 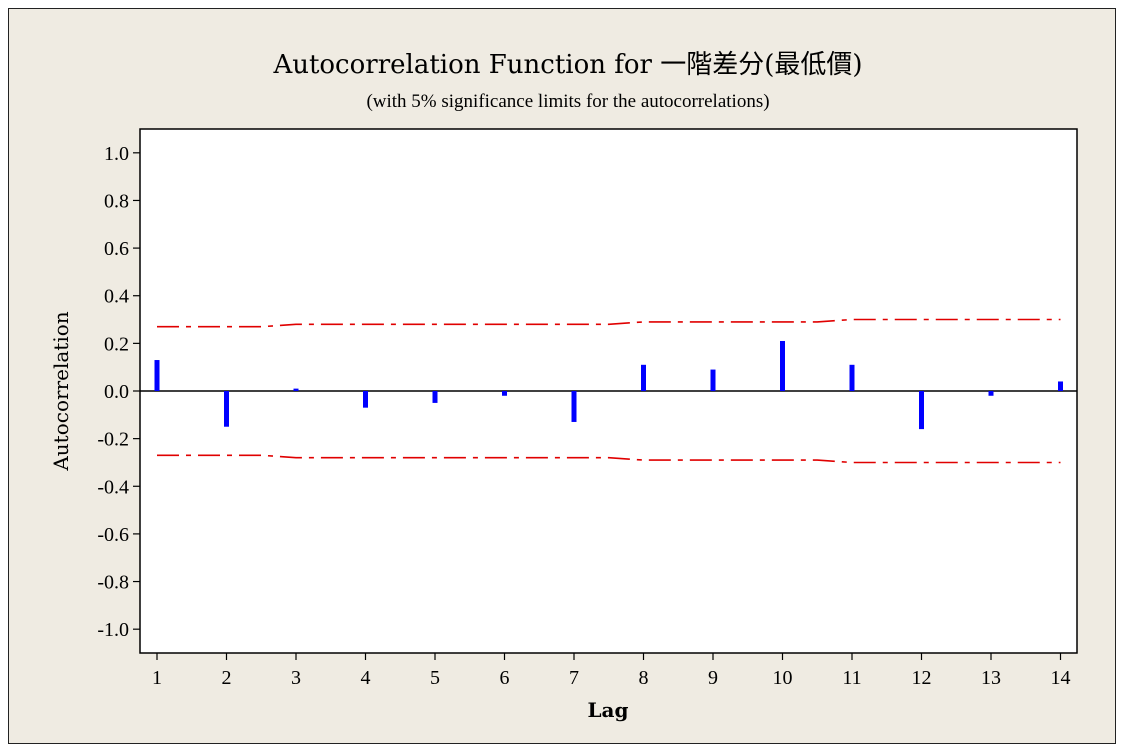 I want to click on x-tick-label: 12, so click(x=922, y=678).